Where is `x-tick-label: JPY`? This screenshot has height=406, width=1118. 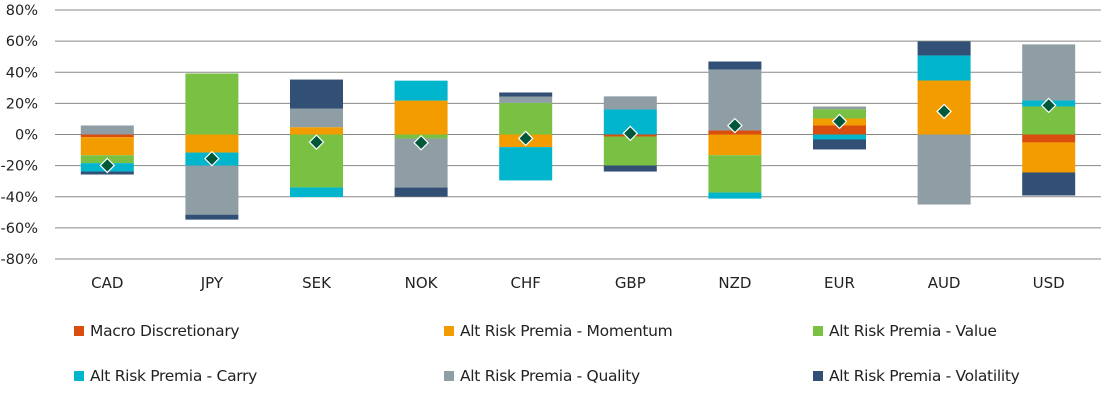 x-tick-label: JPY is located at coordinates (212, 283).